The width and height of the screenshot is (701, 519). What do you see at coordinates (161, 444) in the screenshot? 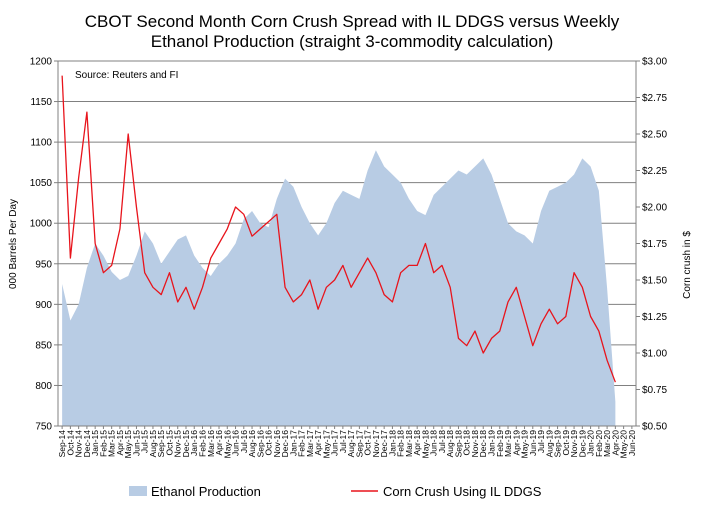
I see `x-tick-label: Sep-15` at bounding box center [161, 444].